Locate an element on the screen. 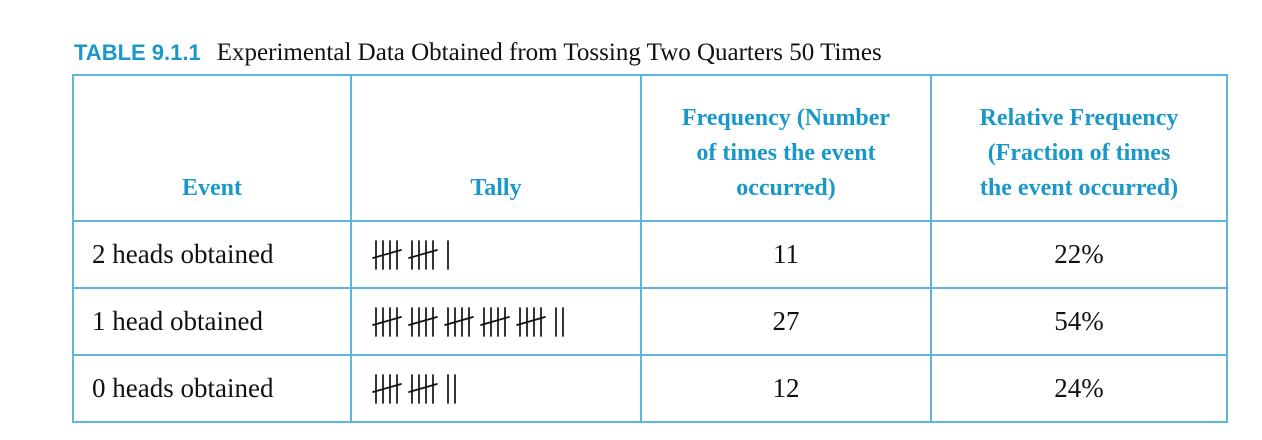  event-cell: 0 heads obtained is located at coordinates (212, 388).